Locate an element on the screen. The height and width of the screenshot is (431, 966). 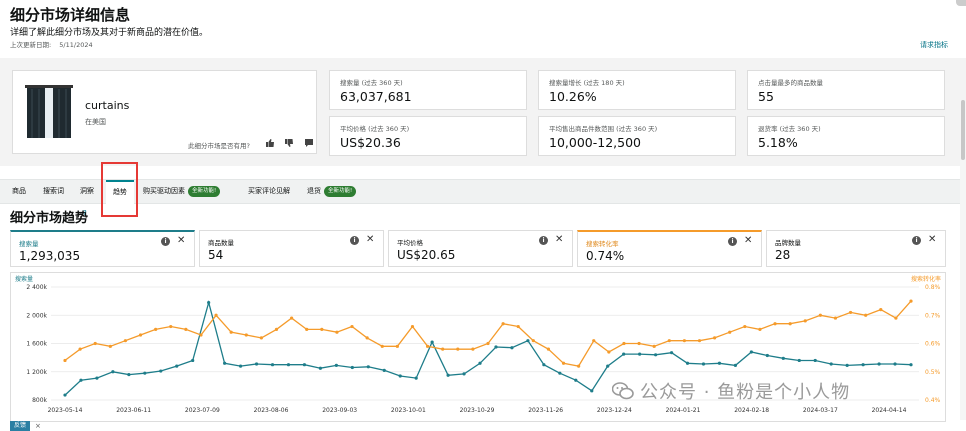
thumbs-up-icon is located at coordinates (270, 143).